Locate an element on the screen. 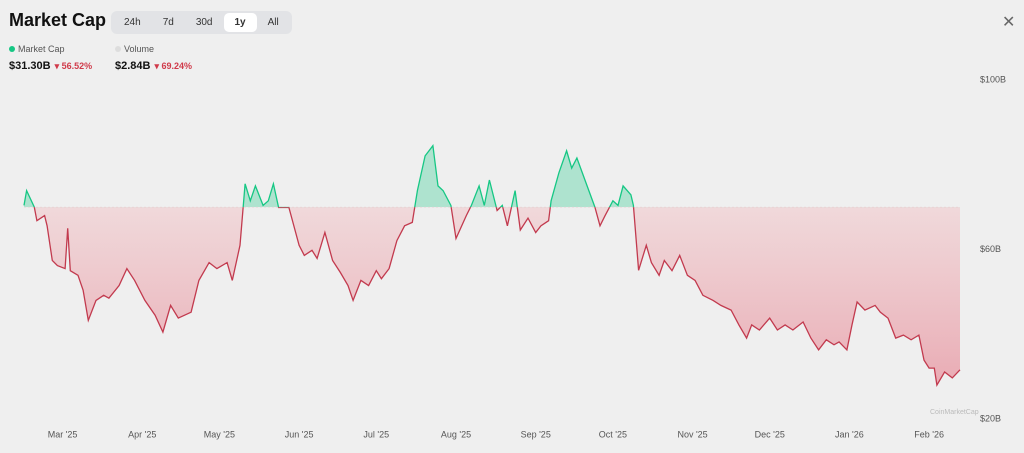 The image size is (1024, 453). watermark: CoinMarketCap is located at coordinates (954, 412).